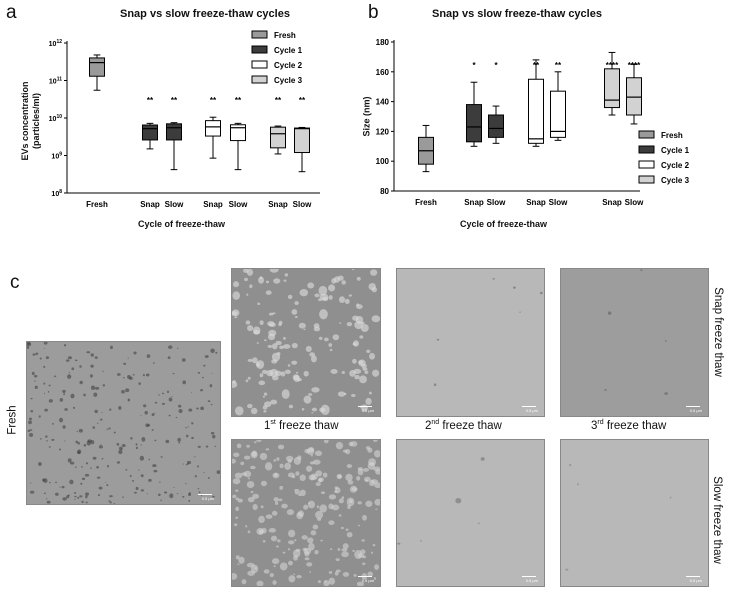  What do you see at coordinates (504, 224) in the screenshot?
I see `chart-b-xlabel: Cycle of freeze-thaw` at bounding box center [504, 224].